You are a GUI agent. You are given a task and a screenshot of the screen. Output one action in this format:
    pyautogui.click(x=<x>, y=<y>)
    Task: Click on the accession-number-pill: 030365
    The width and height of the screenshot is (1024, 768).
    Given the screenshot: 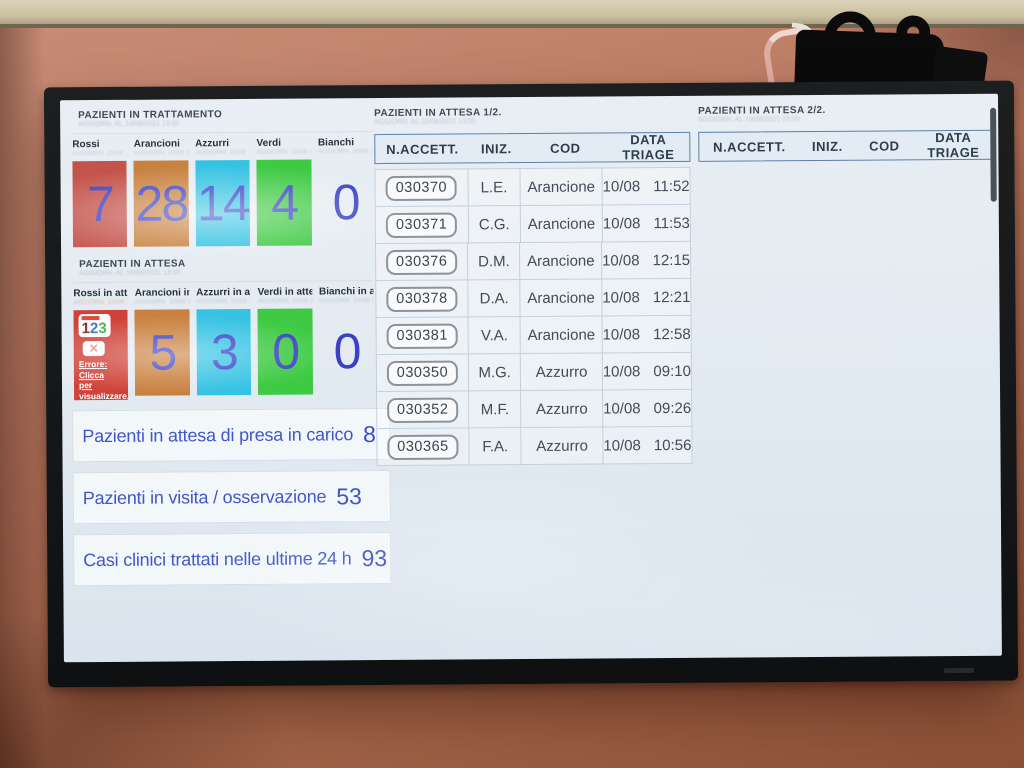 What is the action you would take?
    pyautogui.click(x=423, y=447)
    